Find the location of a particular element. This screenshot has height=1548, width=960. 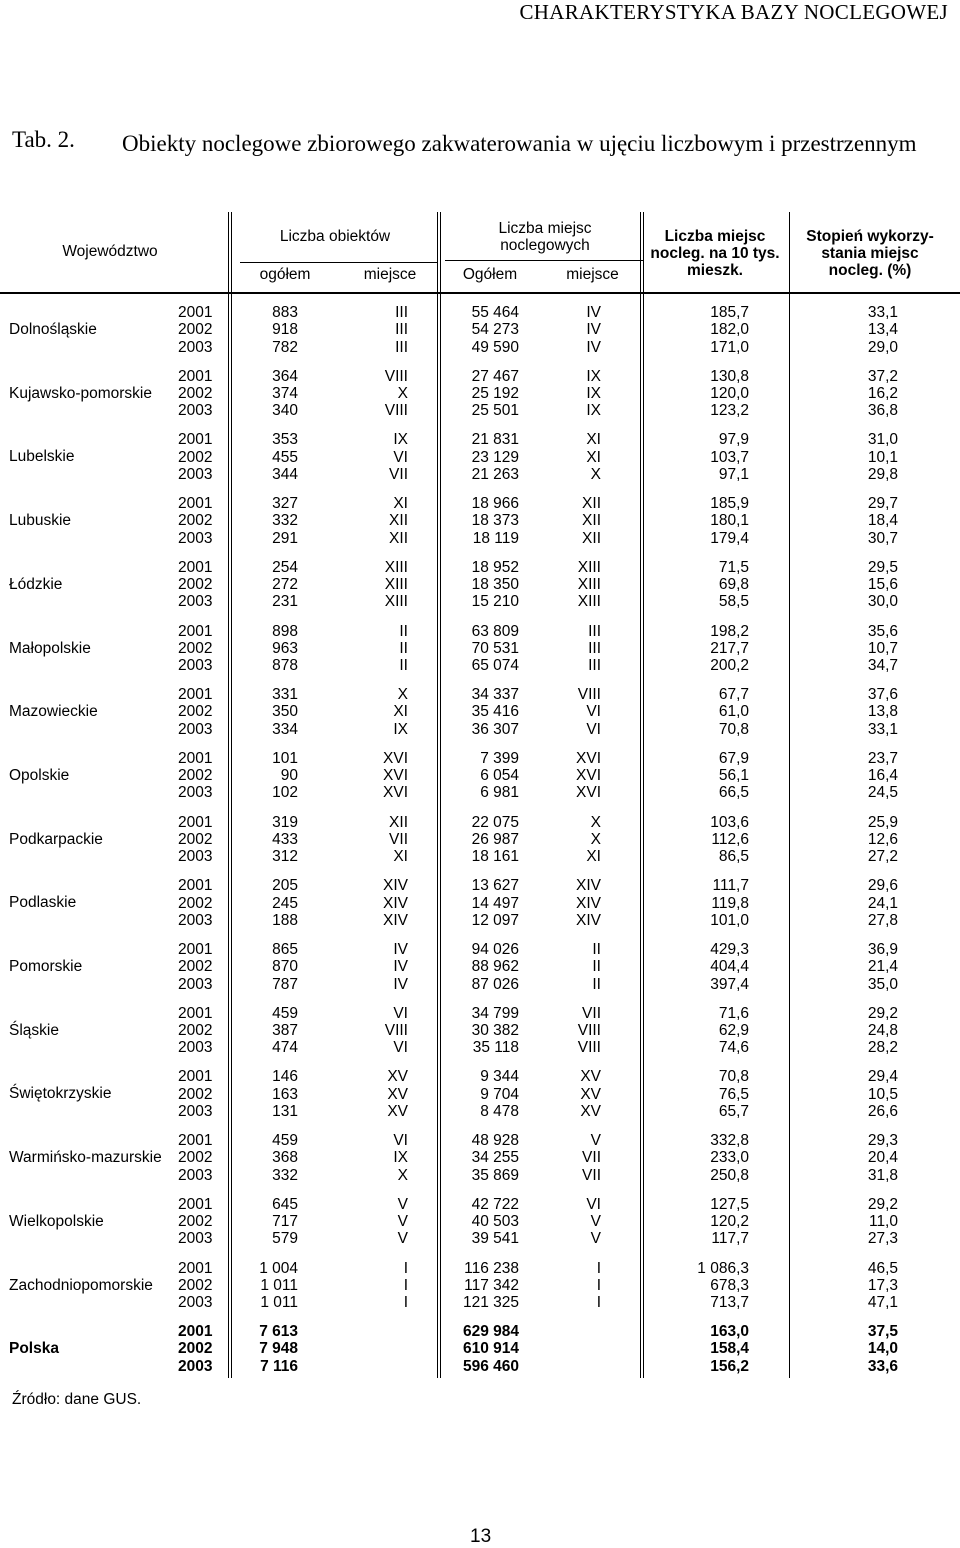

objects-total-cell: 327 is located at coordinates (285, 504).